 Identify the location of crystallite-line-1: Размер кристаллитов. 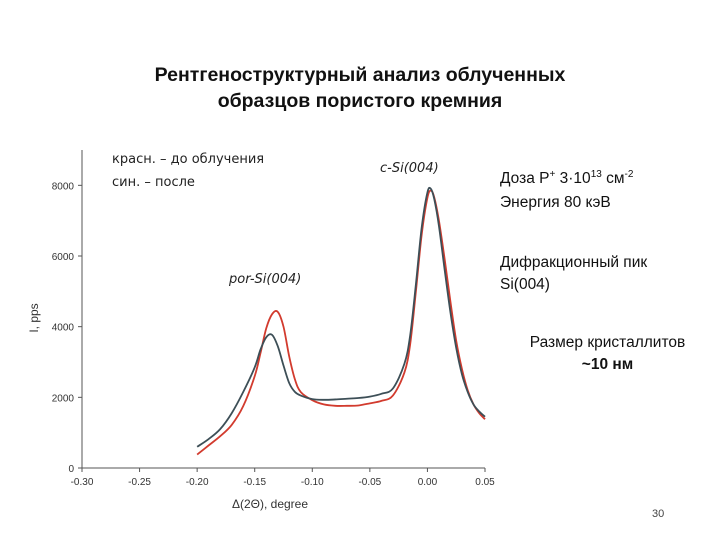
(607, 342).